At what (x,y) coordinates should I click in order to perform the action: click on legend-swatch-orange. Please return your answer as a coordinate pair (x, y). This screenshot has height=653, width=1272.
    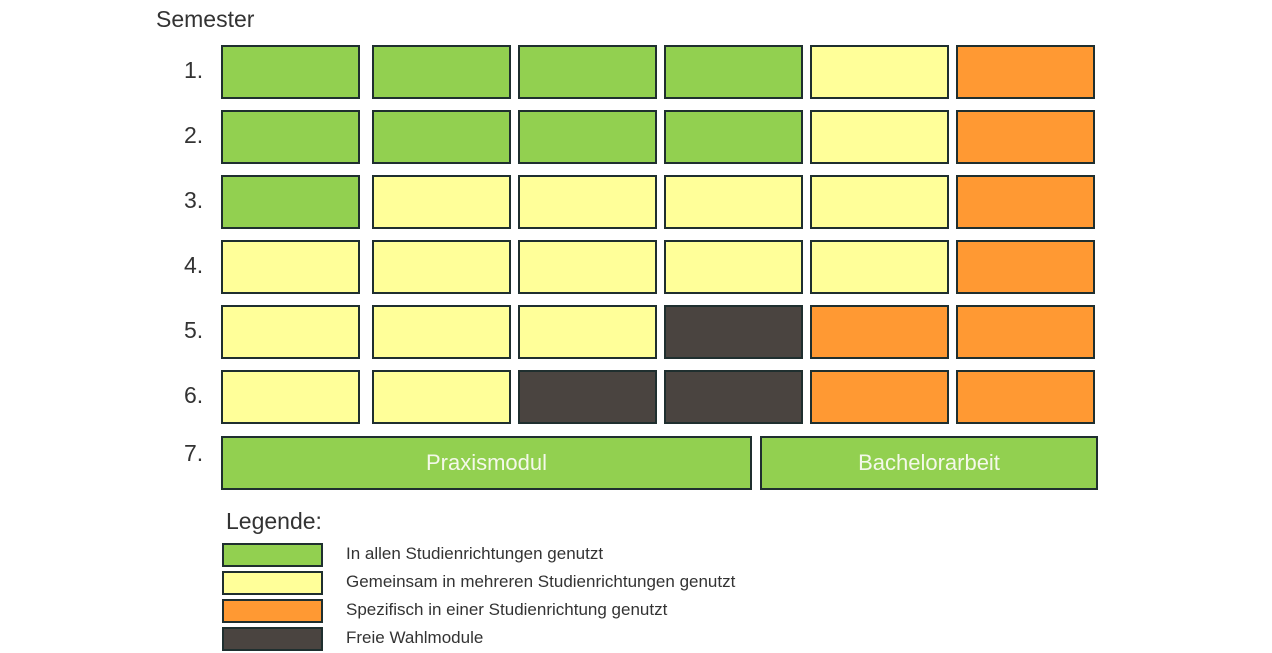
    Looking at the image, I should click on (272, 611).